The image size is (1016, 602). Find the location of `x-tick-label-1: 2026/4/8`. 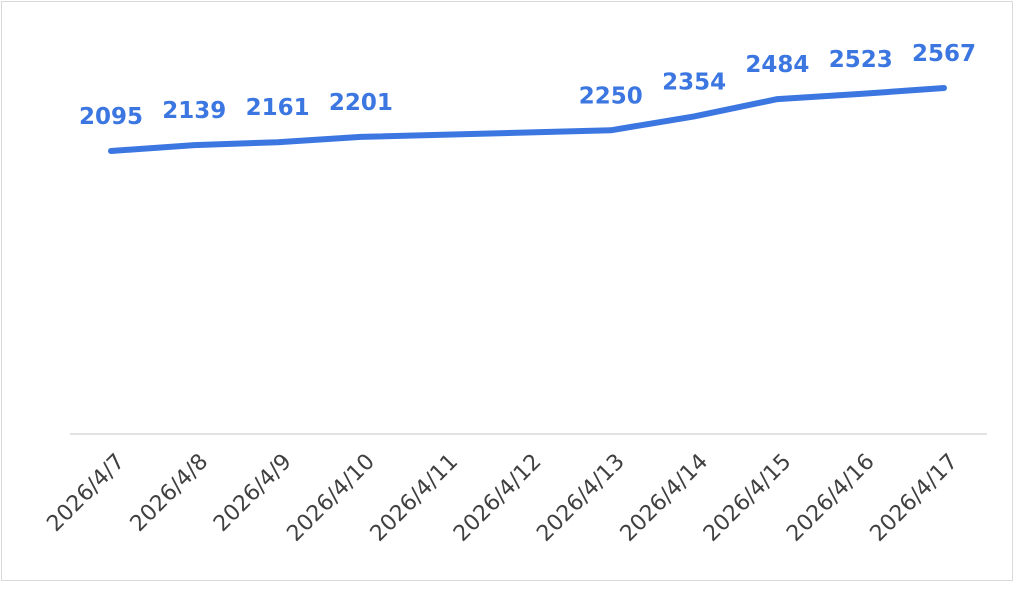

x-tick-label-1: 2026/4/8 is located at coordinates (170, 493).